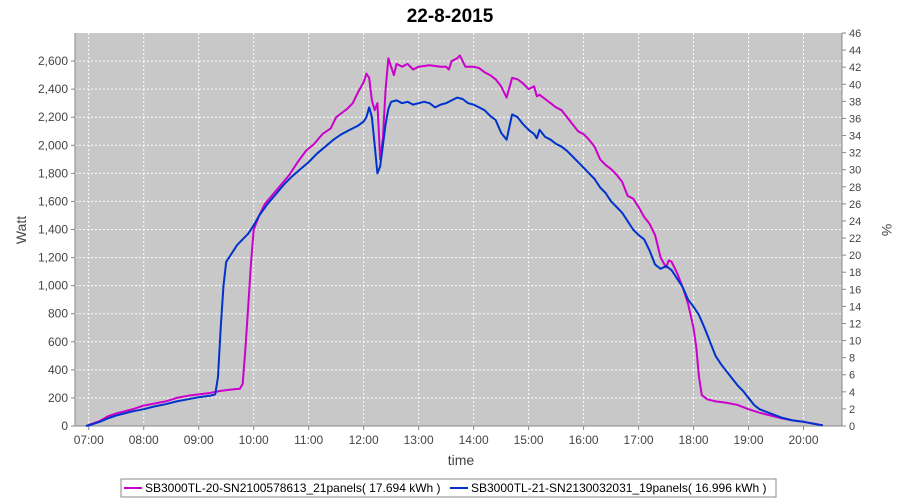  Describe the element at coordinates (855, 273) in the screenshot. I see `y2-tick-label: 18` at that location.